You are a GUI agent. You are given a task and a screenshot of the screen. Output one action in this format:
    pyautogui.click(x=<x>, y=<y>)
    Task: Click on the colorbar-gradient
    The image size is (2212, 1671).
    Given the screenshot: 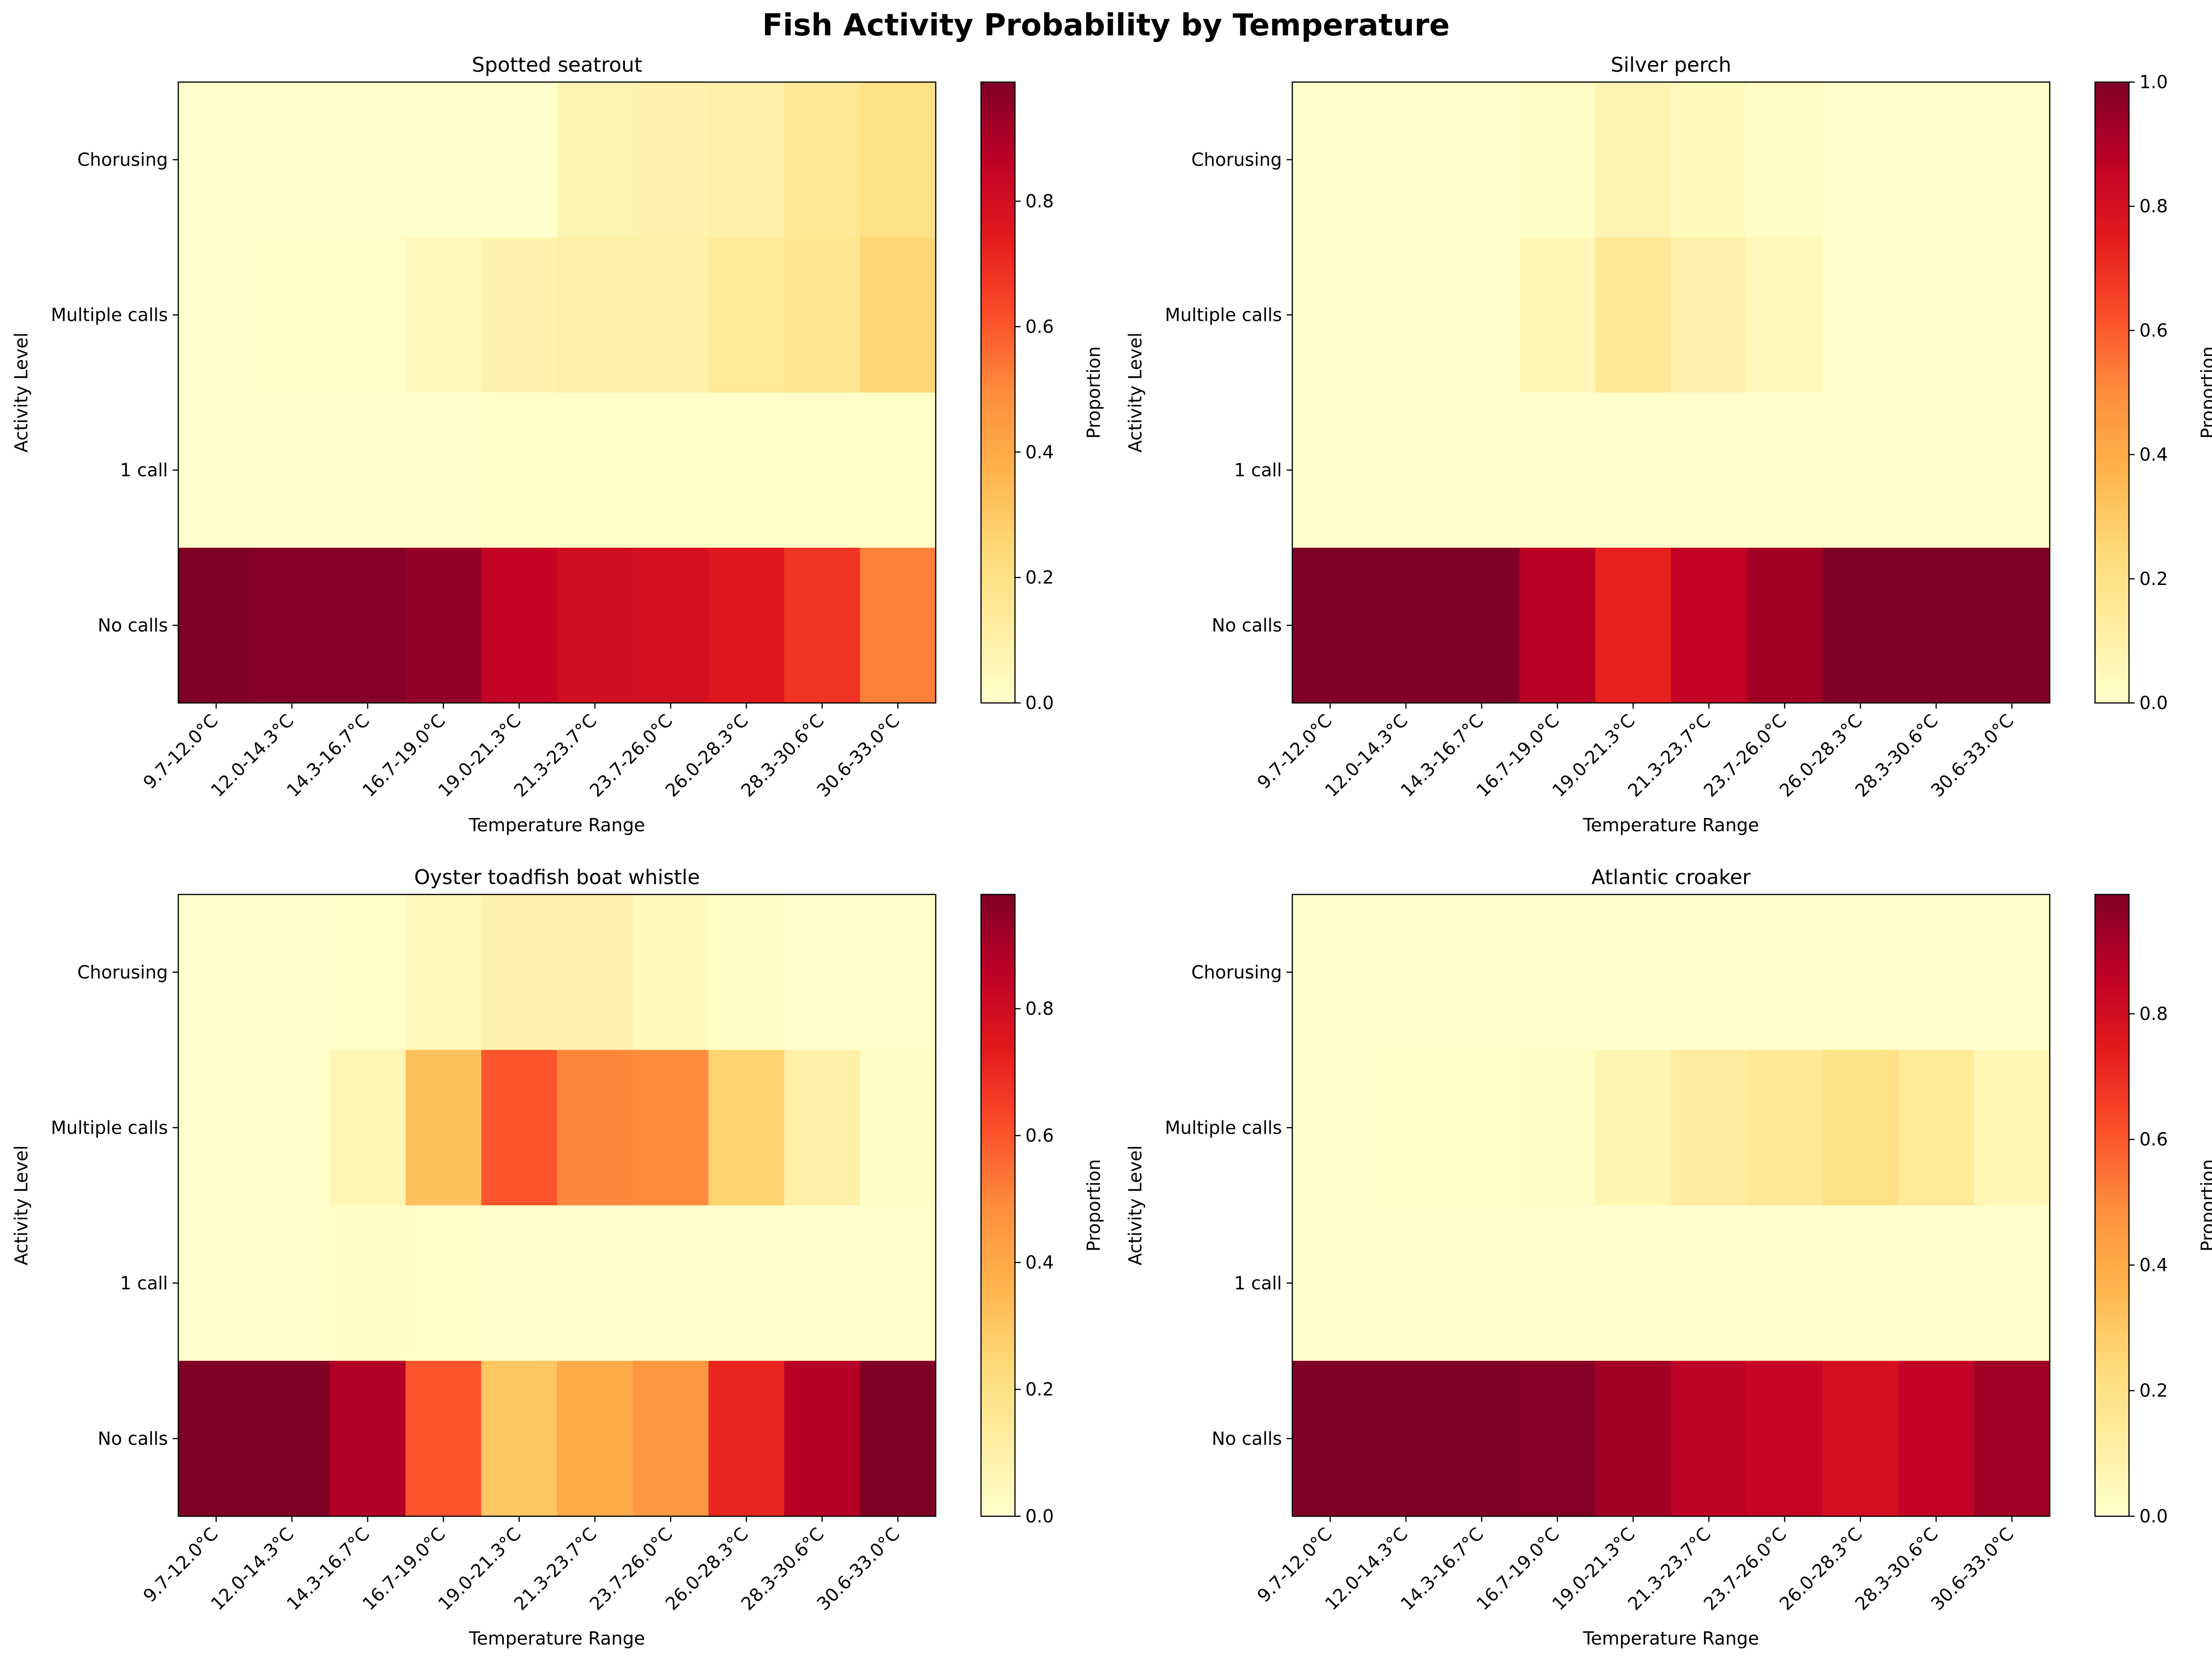 What is the action you would take?
    pyautogui.click(x=2112, y=1205)
    